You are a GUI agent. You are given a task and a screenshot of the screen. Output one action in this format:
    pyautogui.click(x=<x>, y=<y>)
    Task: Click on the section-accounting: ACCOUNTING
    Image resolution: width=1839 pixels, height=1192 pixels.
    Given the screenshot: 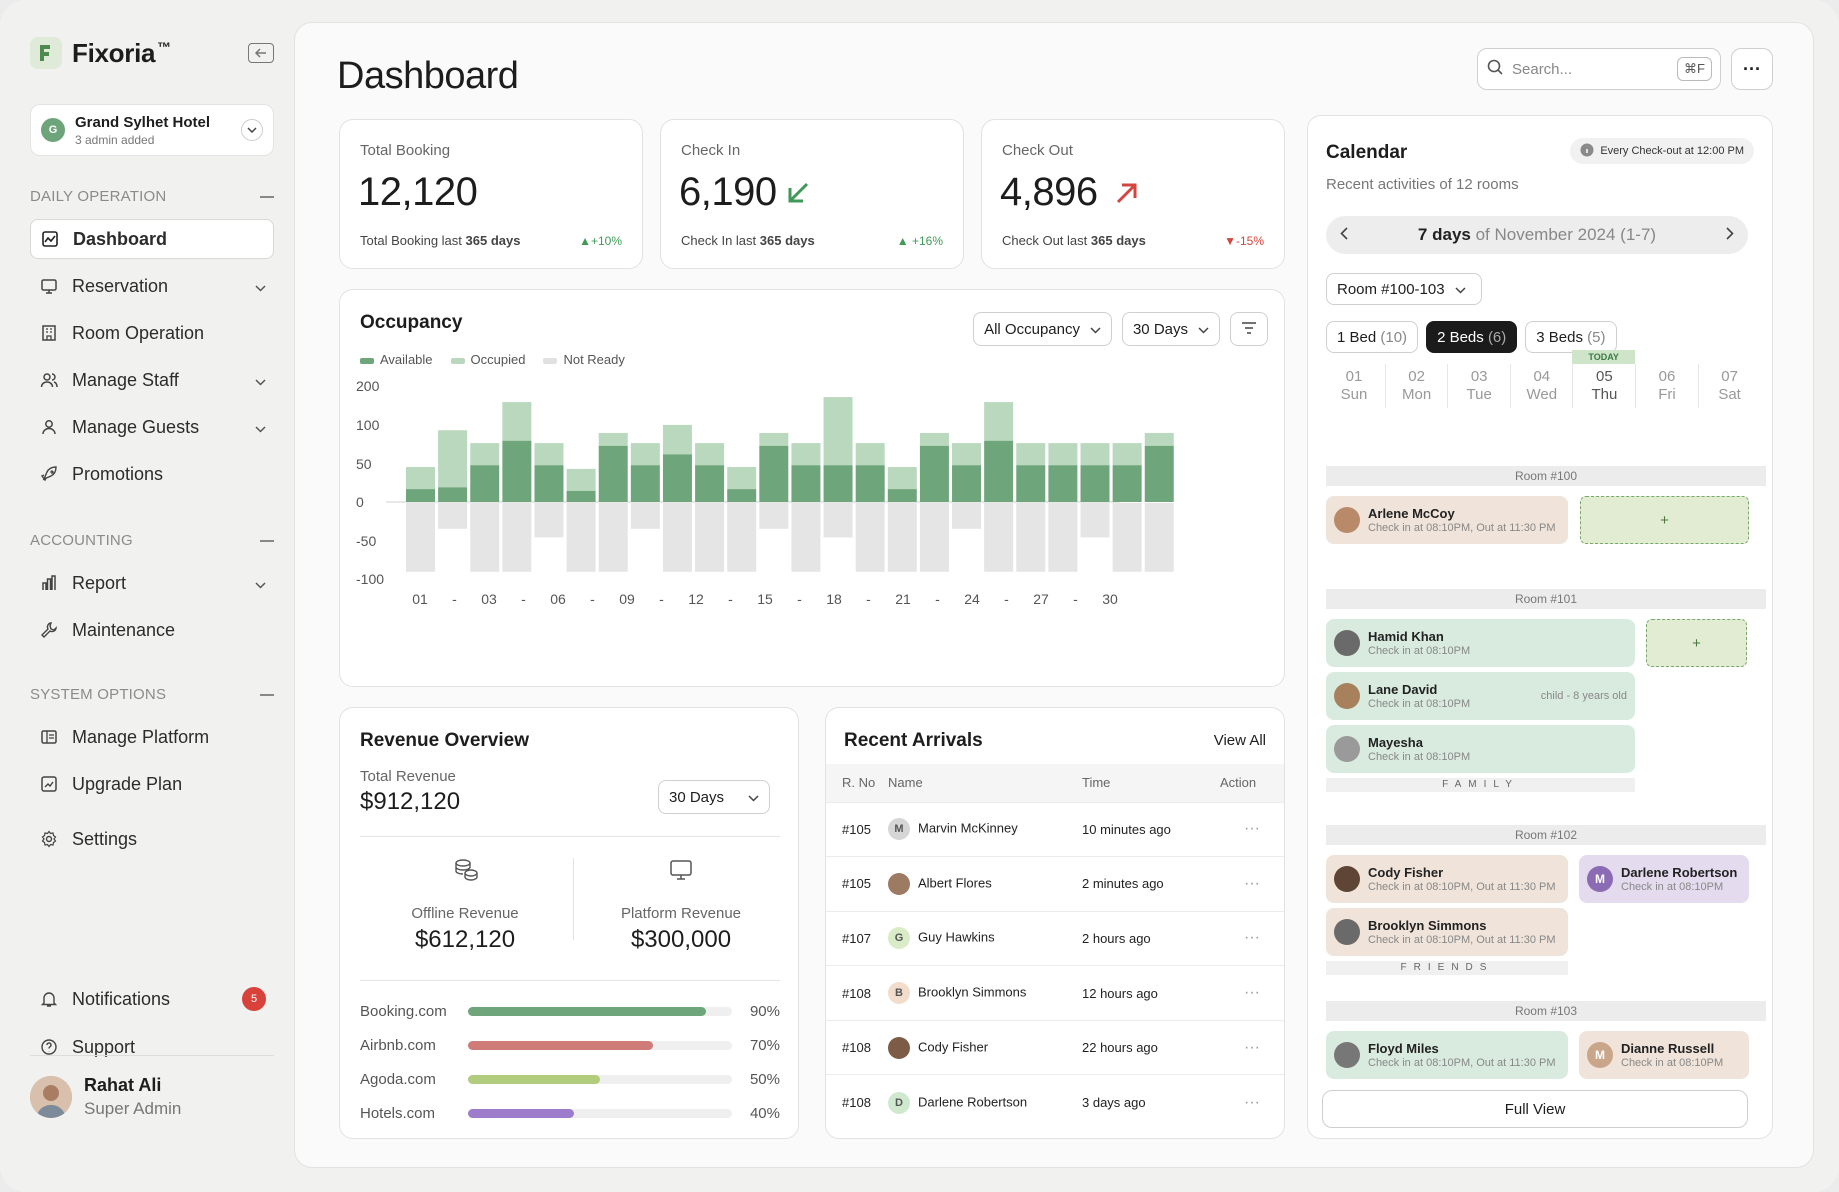 What is the action you would take?
    pyautogui.click(x=152, y=540)
    